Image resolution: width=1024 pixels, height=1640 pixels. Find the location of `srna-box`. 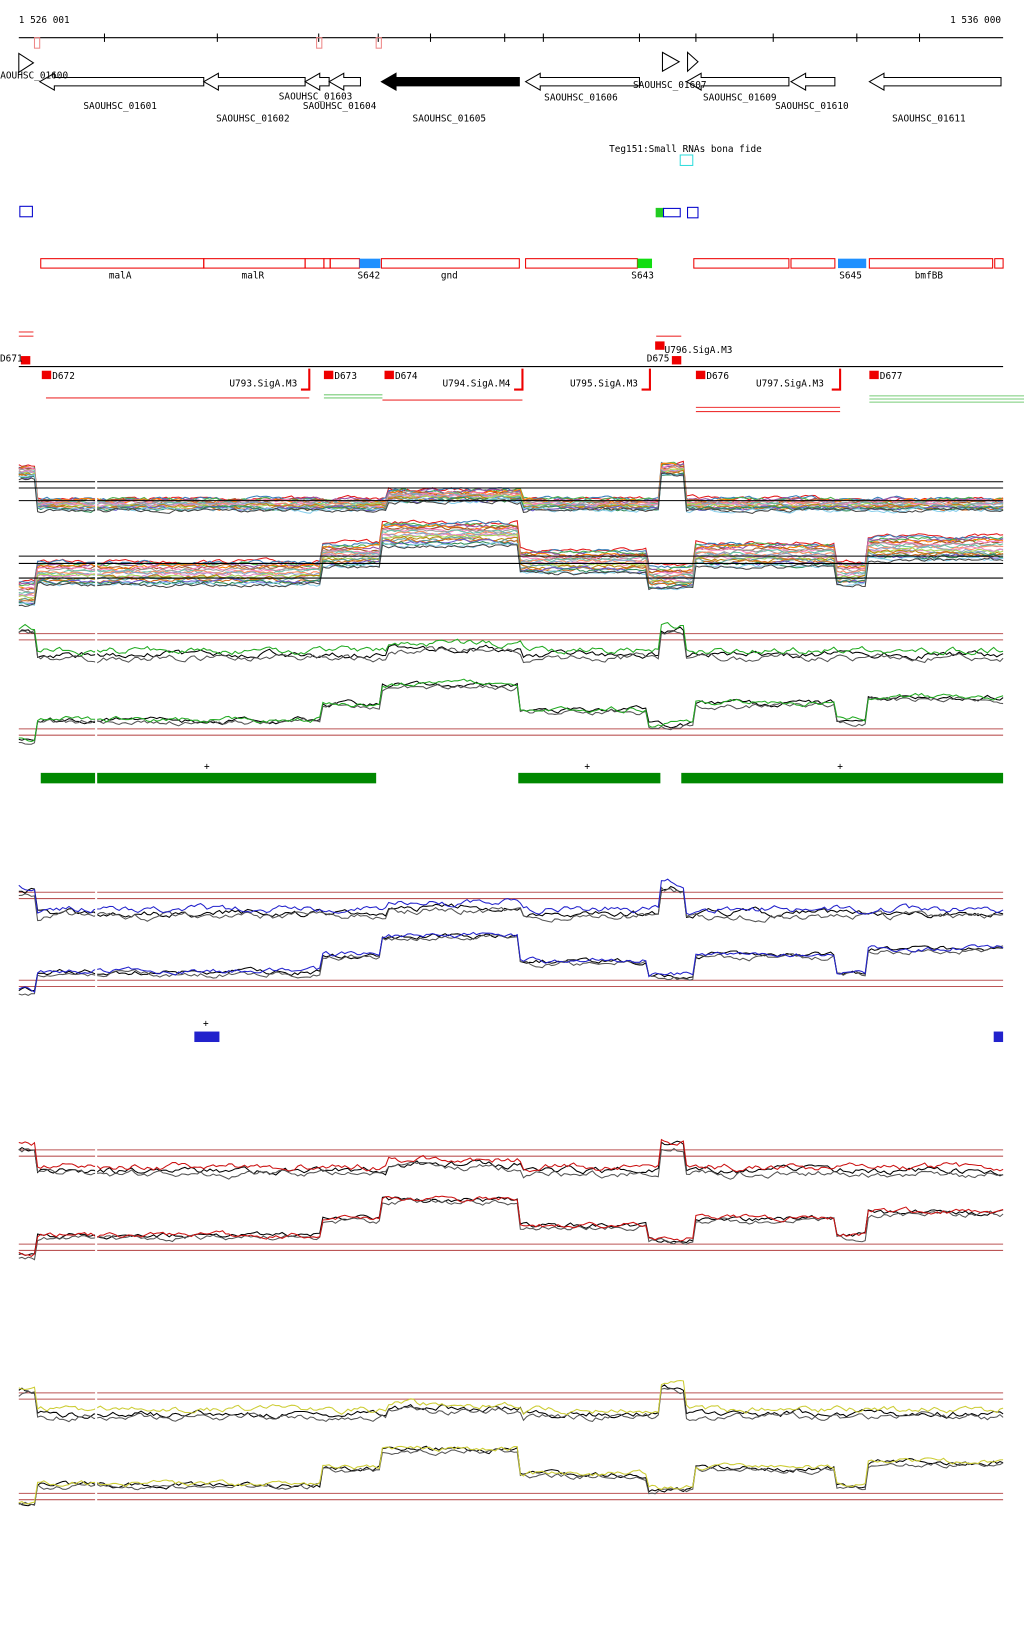

srna-box is located at coordinates (686, 160).